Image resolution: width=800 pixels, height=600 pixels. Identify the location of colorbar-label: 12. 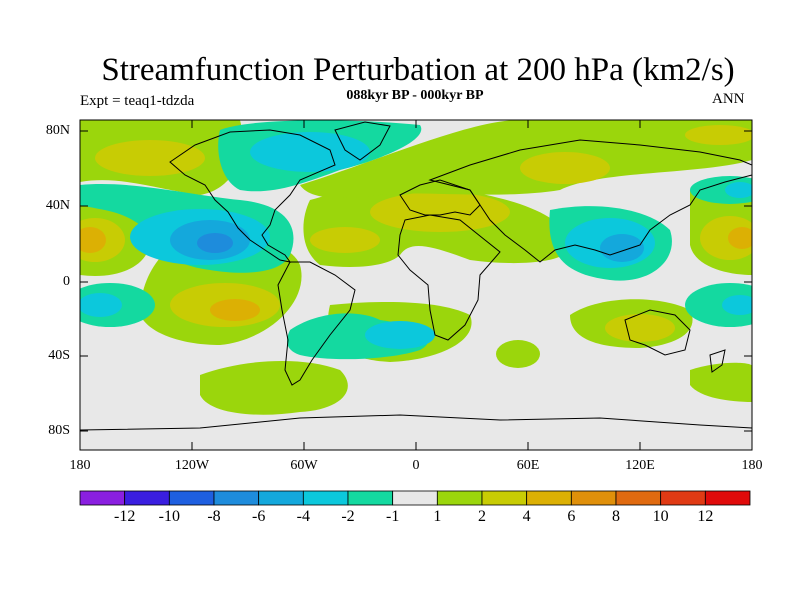
(705, 516).